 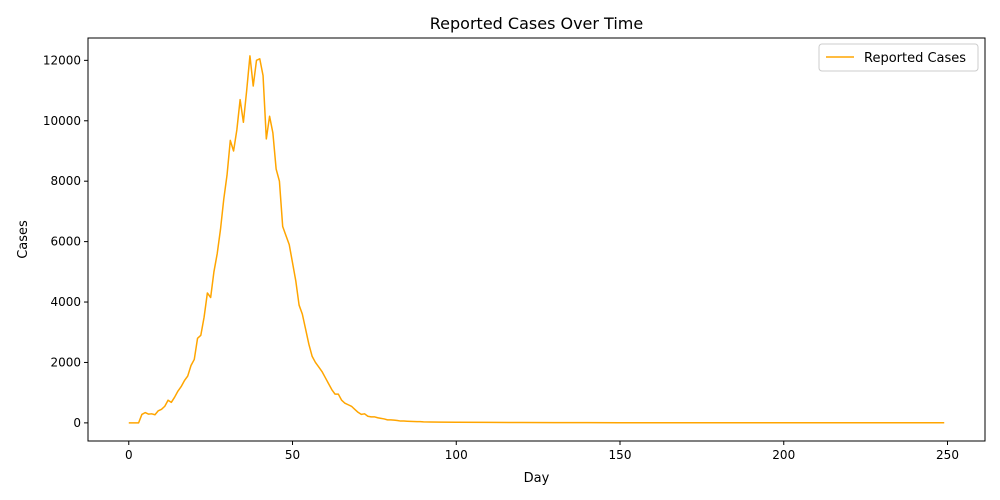 What do you see at coordinates (292, 455) in the screenshot?
I see `x-tick-label: 50` at bounding box center [292, 455].